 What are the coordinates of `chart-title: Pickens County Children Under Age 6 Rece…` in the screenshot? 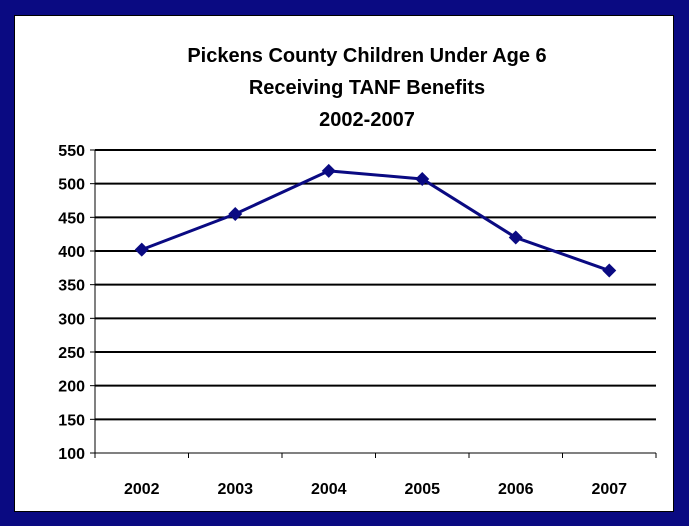 It's located at (366, 88).